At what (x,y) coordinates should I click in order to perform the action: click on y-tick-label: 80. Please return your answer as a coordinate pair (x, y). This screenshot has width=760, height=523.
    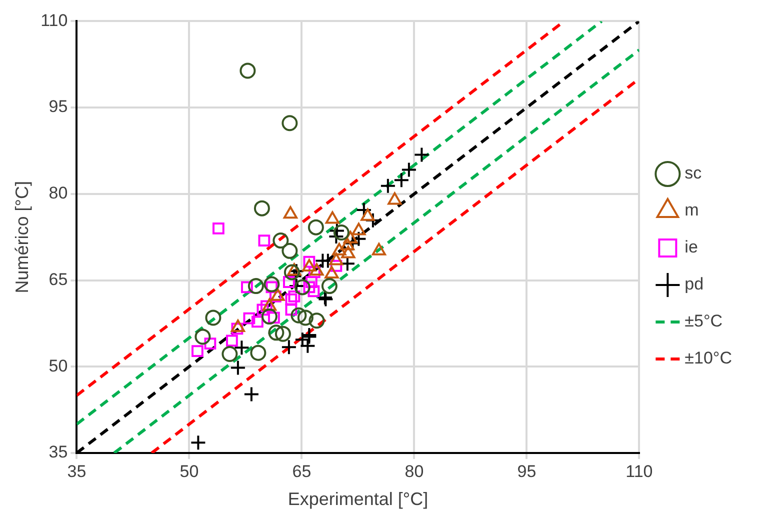
    Looking at the image, I should click on (58, 193).